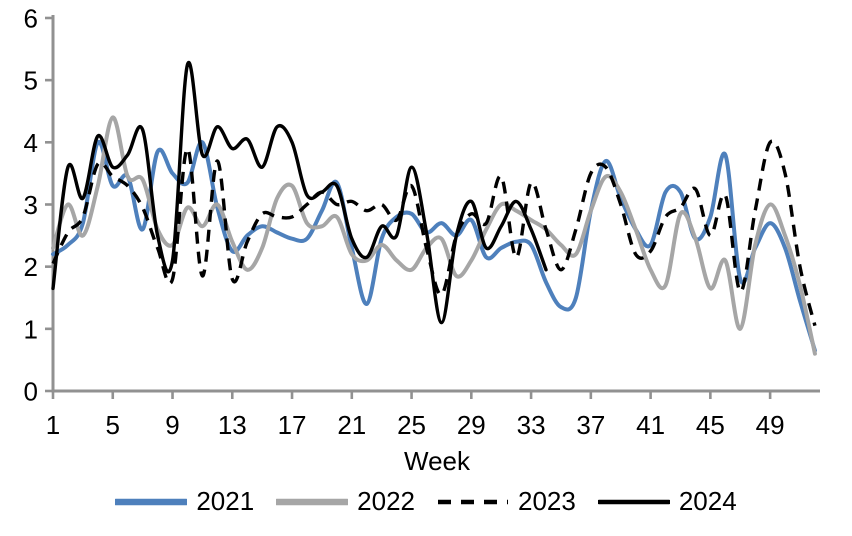 Image resolution: width=852 pixels, height=536 pixels. What do you see at coordinates (151, 501) in the screenshot?
I see `legend-swatch-2021` at bounding box center [151, 501].